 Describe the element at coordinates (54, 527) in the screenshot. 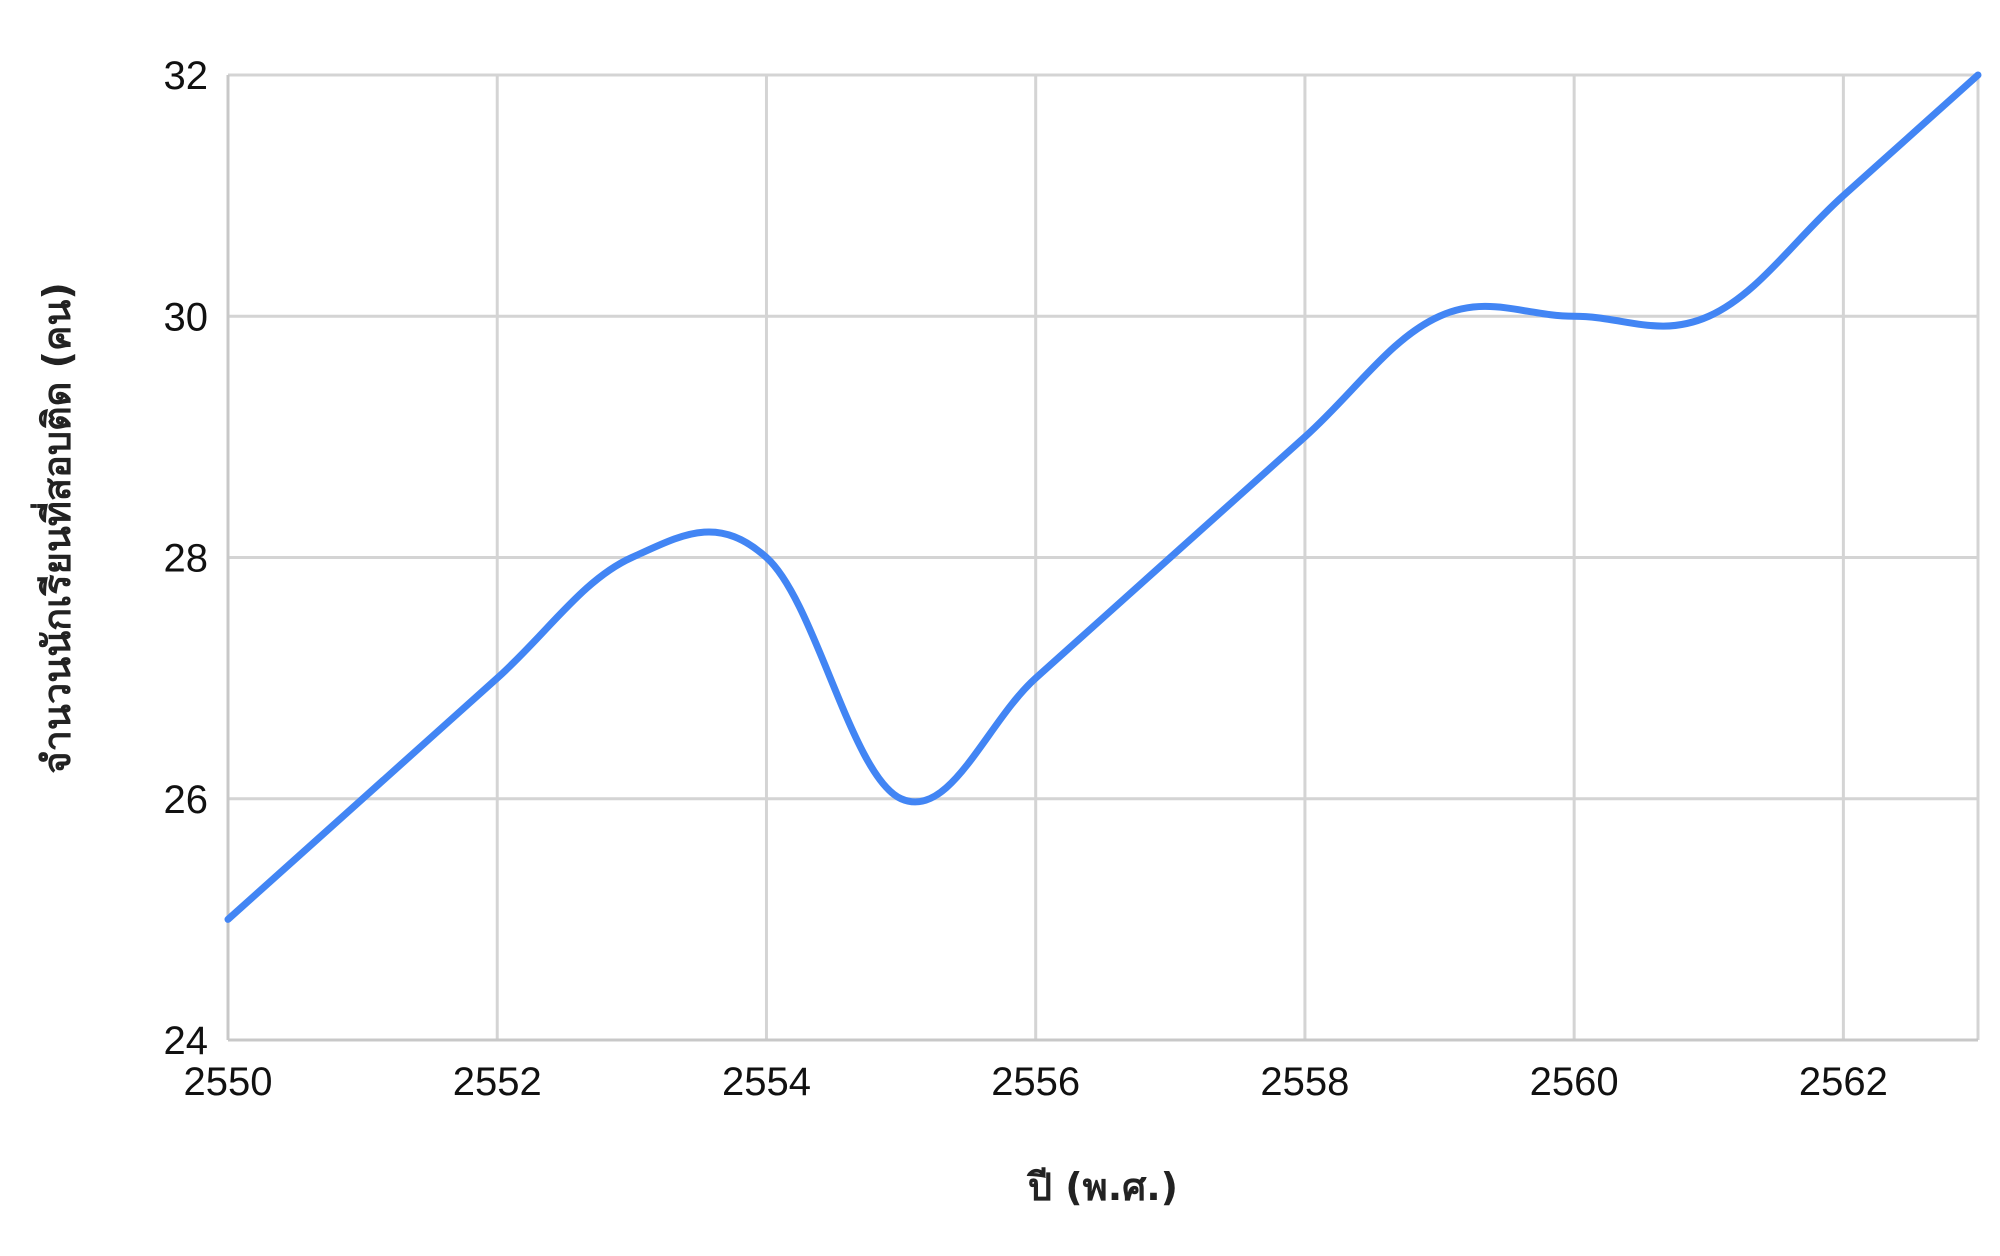

I see `y-axis-title: จำนวนนักเรียนที่สอบติด (คน)` at that location.